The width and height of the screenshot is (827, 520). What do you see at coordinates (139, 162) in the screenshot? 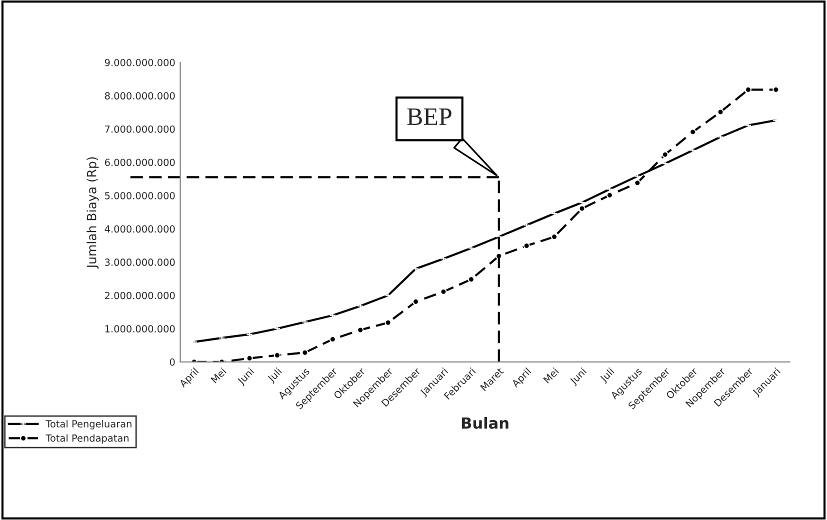
I see `y-tick-label: 6.000.000.000` at bounding box center [139, 162].